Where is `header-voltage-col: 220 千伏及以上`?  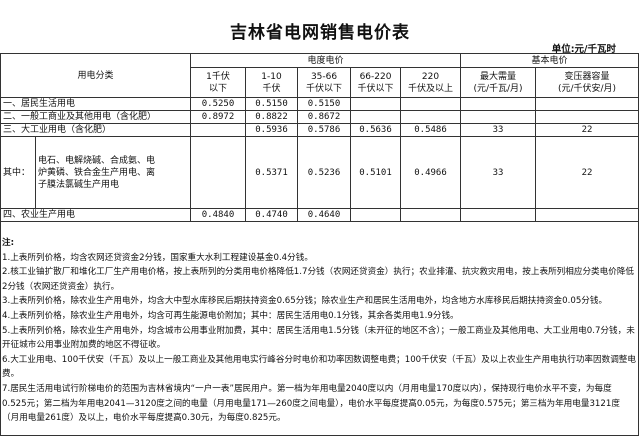 header-voltage-col: 220 千伏及以上 is located at coordinates (431, 82).